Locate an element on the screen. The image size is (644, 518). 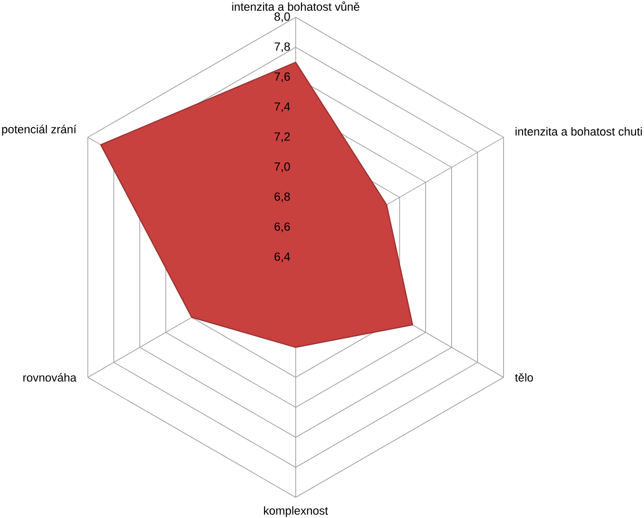
y-tick-label: 7,4 is located at coordinates (282, 107).